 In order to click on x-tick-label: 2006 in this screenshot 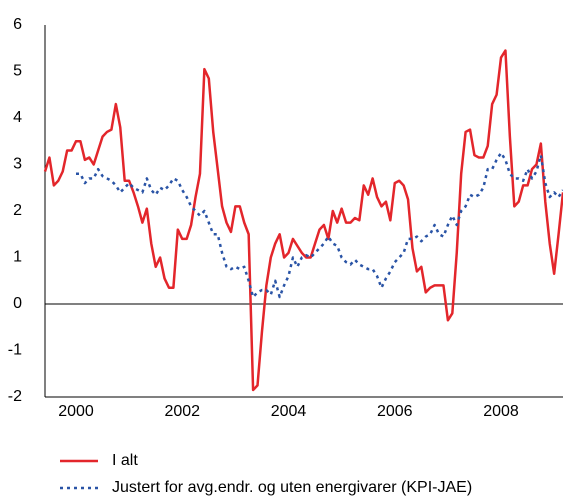, I will do `click(395, 411)`.